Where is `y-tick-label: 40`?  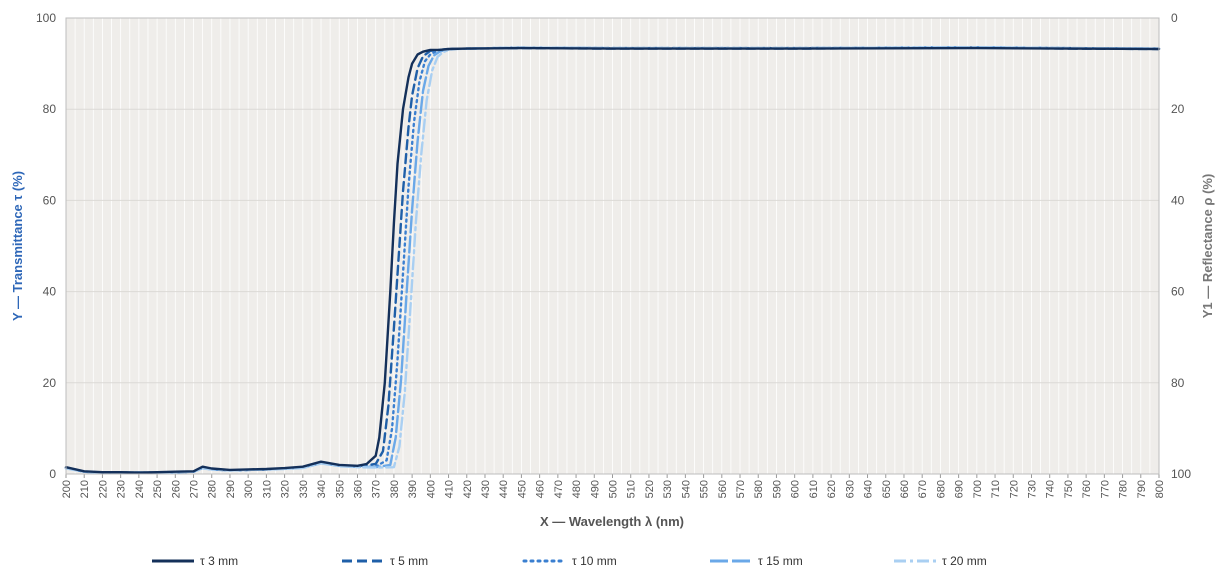 y-tick-label: 40 is located at coordinates (50, 292).